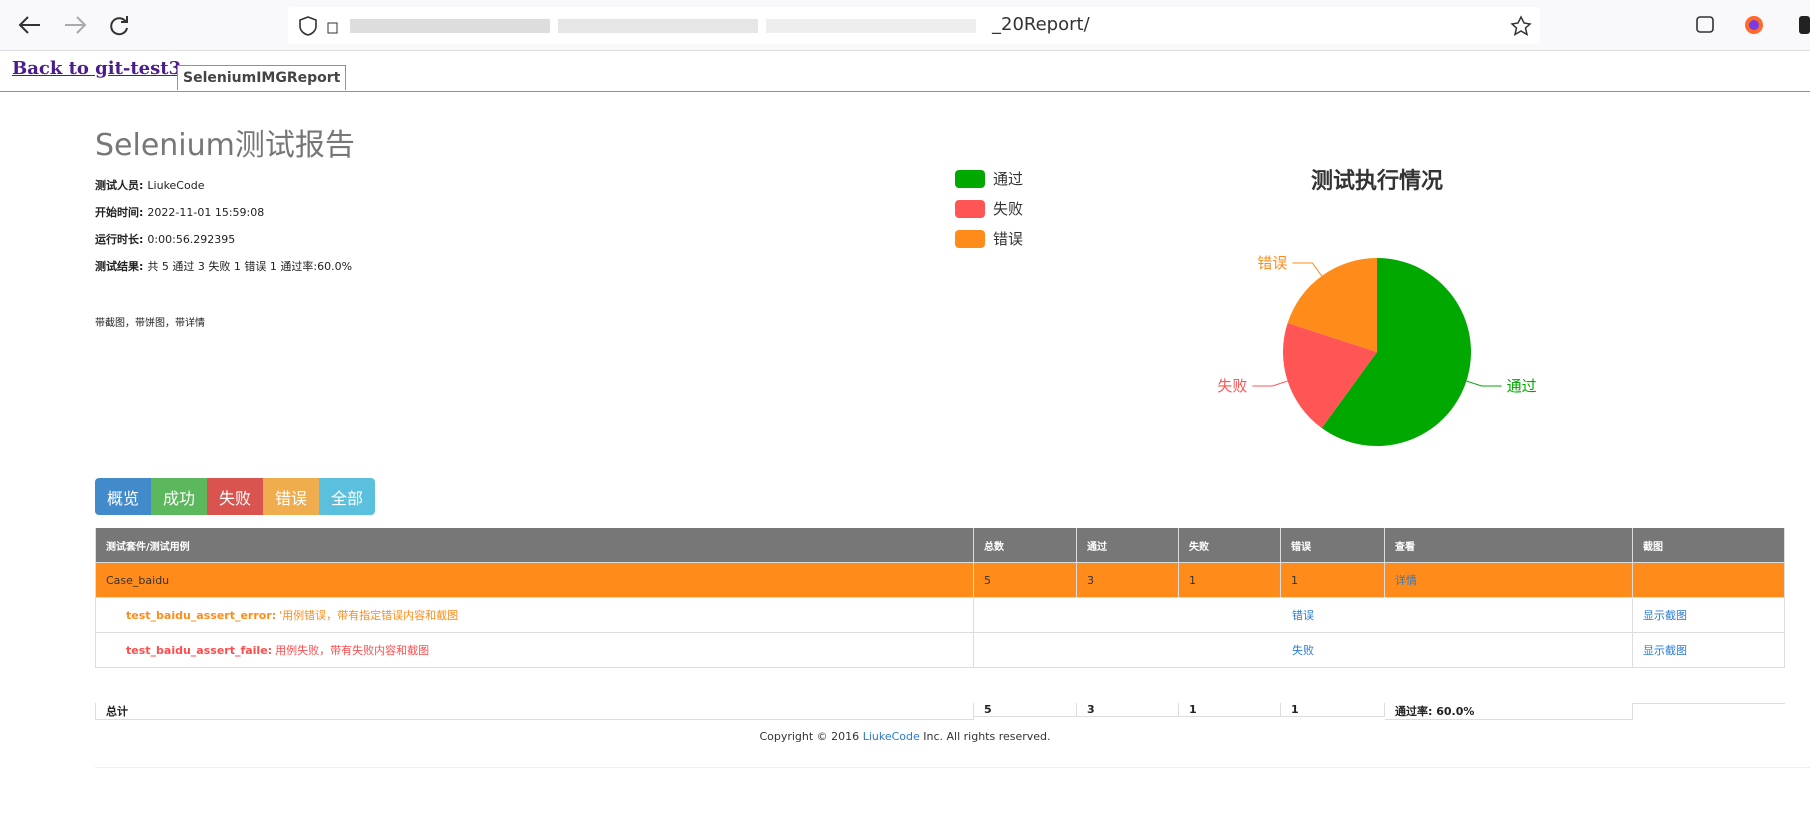 The height and width of the screenshot is (840, 1810). I want to click on chart-title: 测试执行情况, so click(1377, 181).